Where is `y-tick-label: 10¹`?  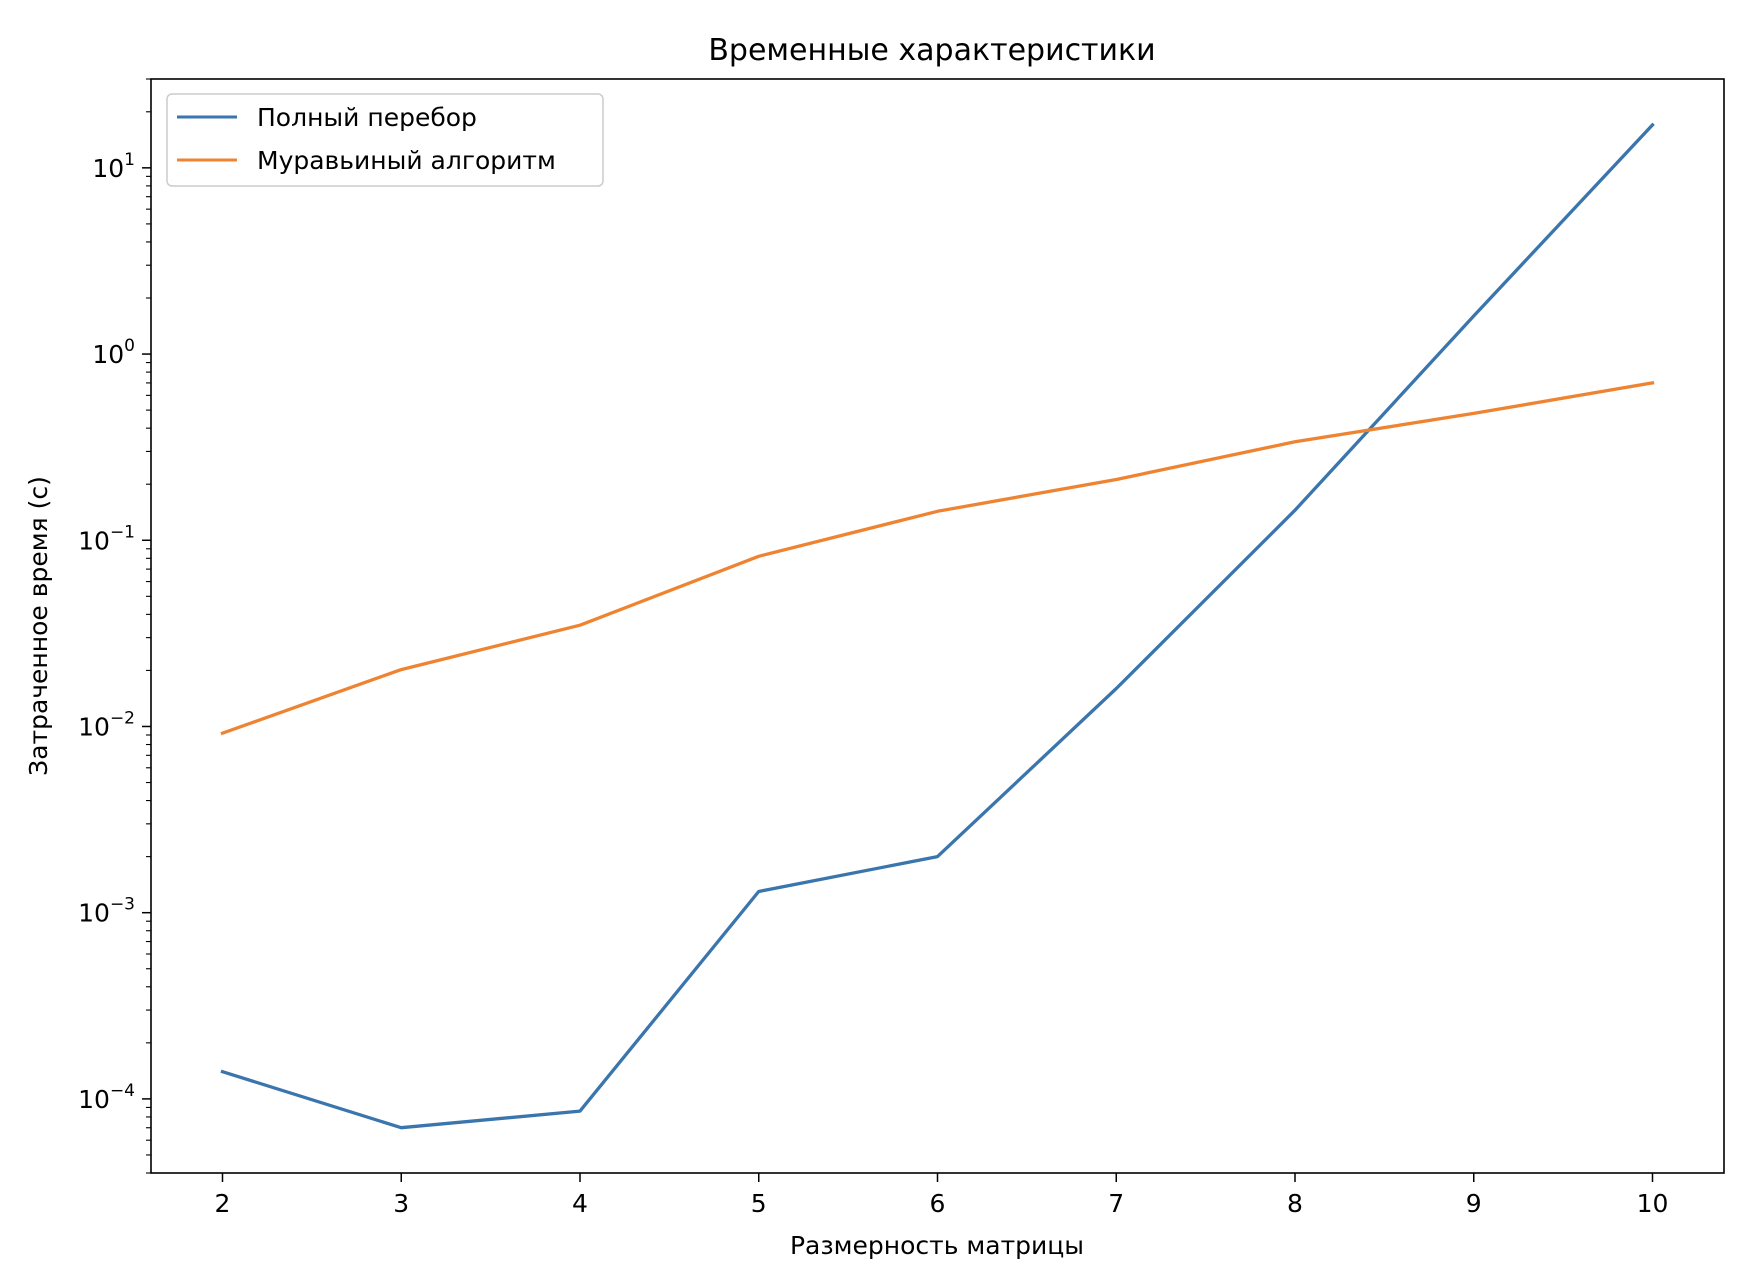 y-tick-label: 10¹ is located at coordinates (113, 166).